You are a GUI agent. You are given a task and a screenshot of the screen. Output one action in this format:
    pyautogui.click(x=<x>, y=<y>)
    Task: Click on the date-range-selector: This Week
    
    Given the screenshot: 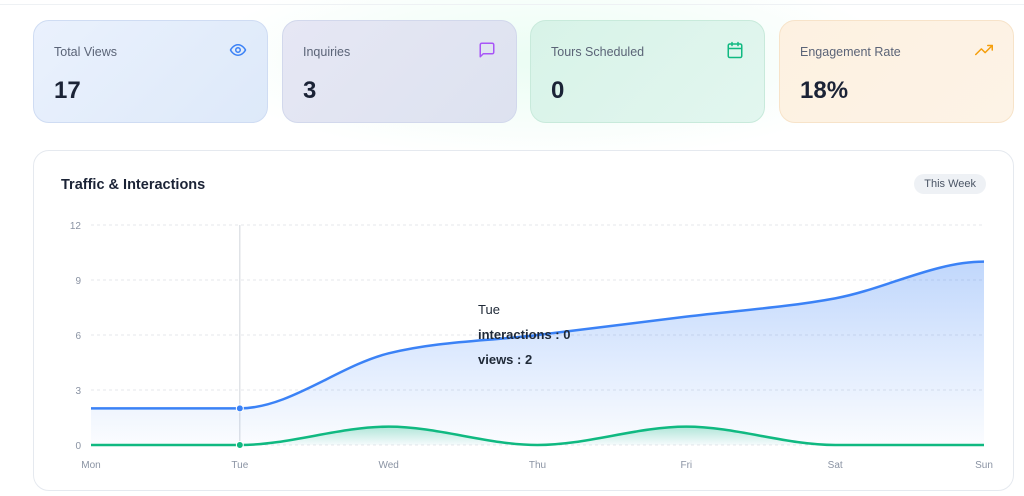 What is the action you would take?
    pyautogui.click(x=950, y=184)
    